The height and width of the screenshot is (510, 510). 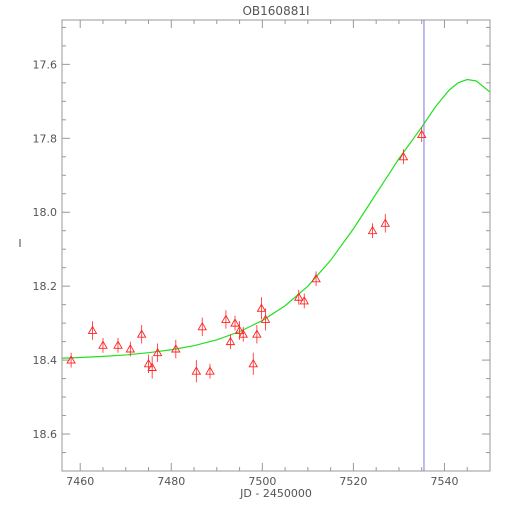 I want to click on y-tick-label: 18.0, so click(x=45, y=212).